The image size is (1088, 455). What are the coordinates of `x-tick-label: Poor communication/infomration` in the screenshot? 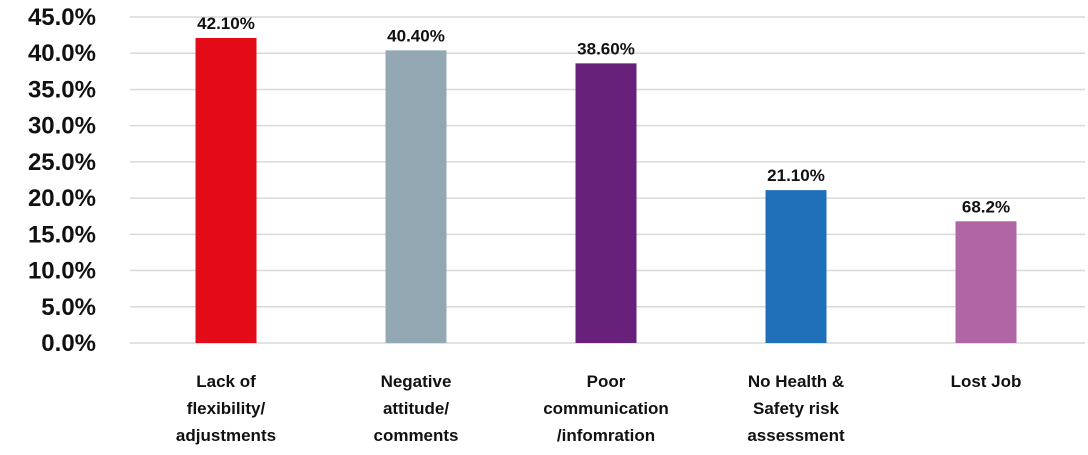 It's located at (606, 408).